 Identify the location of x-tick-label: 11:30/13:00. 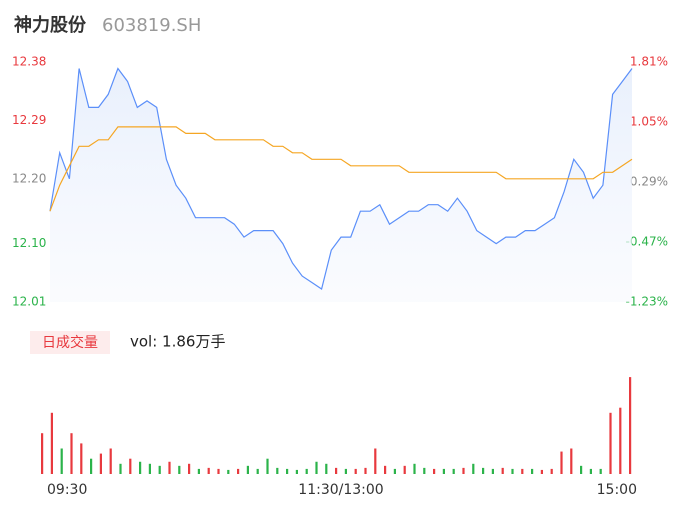
(340, 490).